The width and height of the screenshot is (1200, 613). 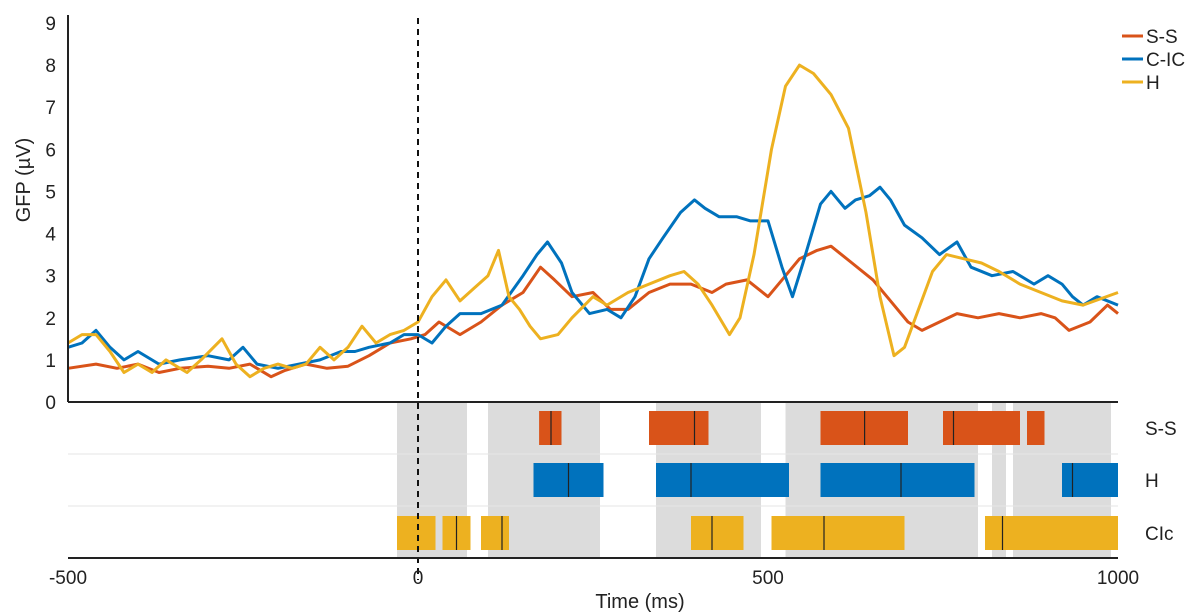 I want to click on legend: S-SC-ICH, so click(x=1153, y=60).